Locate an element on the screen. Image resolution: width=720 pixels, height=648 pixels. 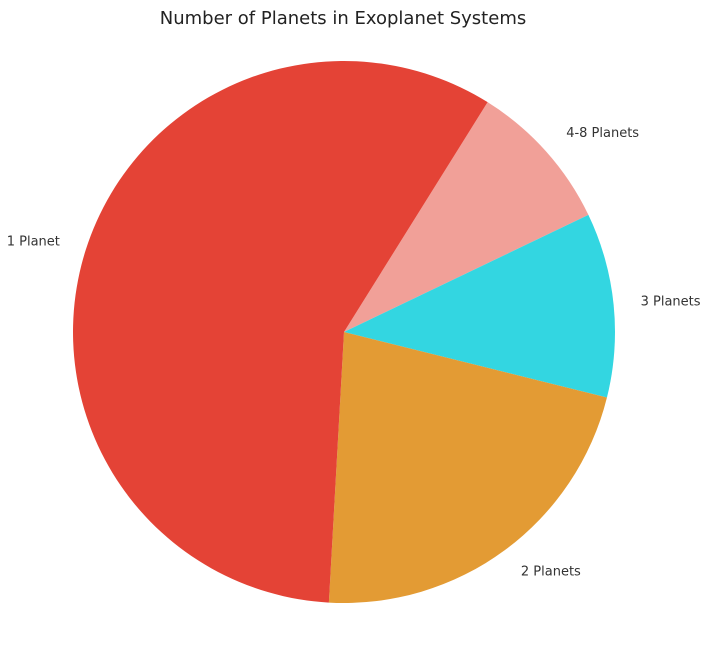
pie-slice-4-8-planets is located at coordinates (466, 217).